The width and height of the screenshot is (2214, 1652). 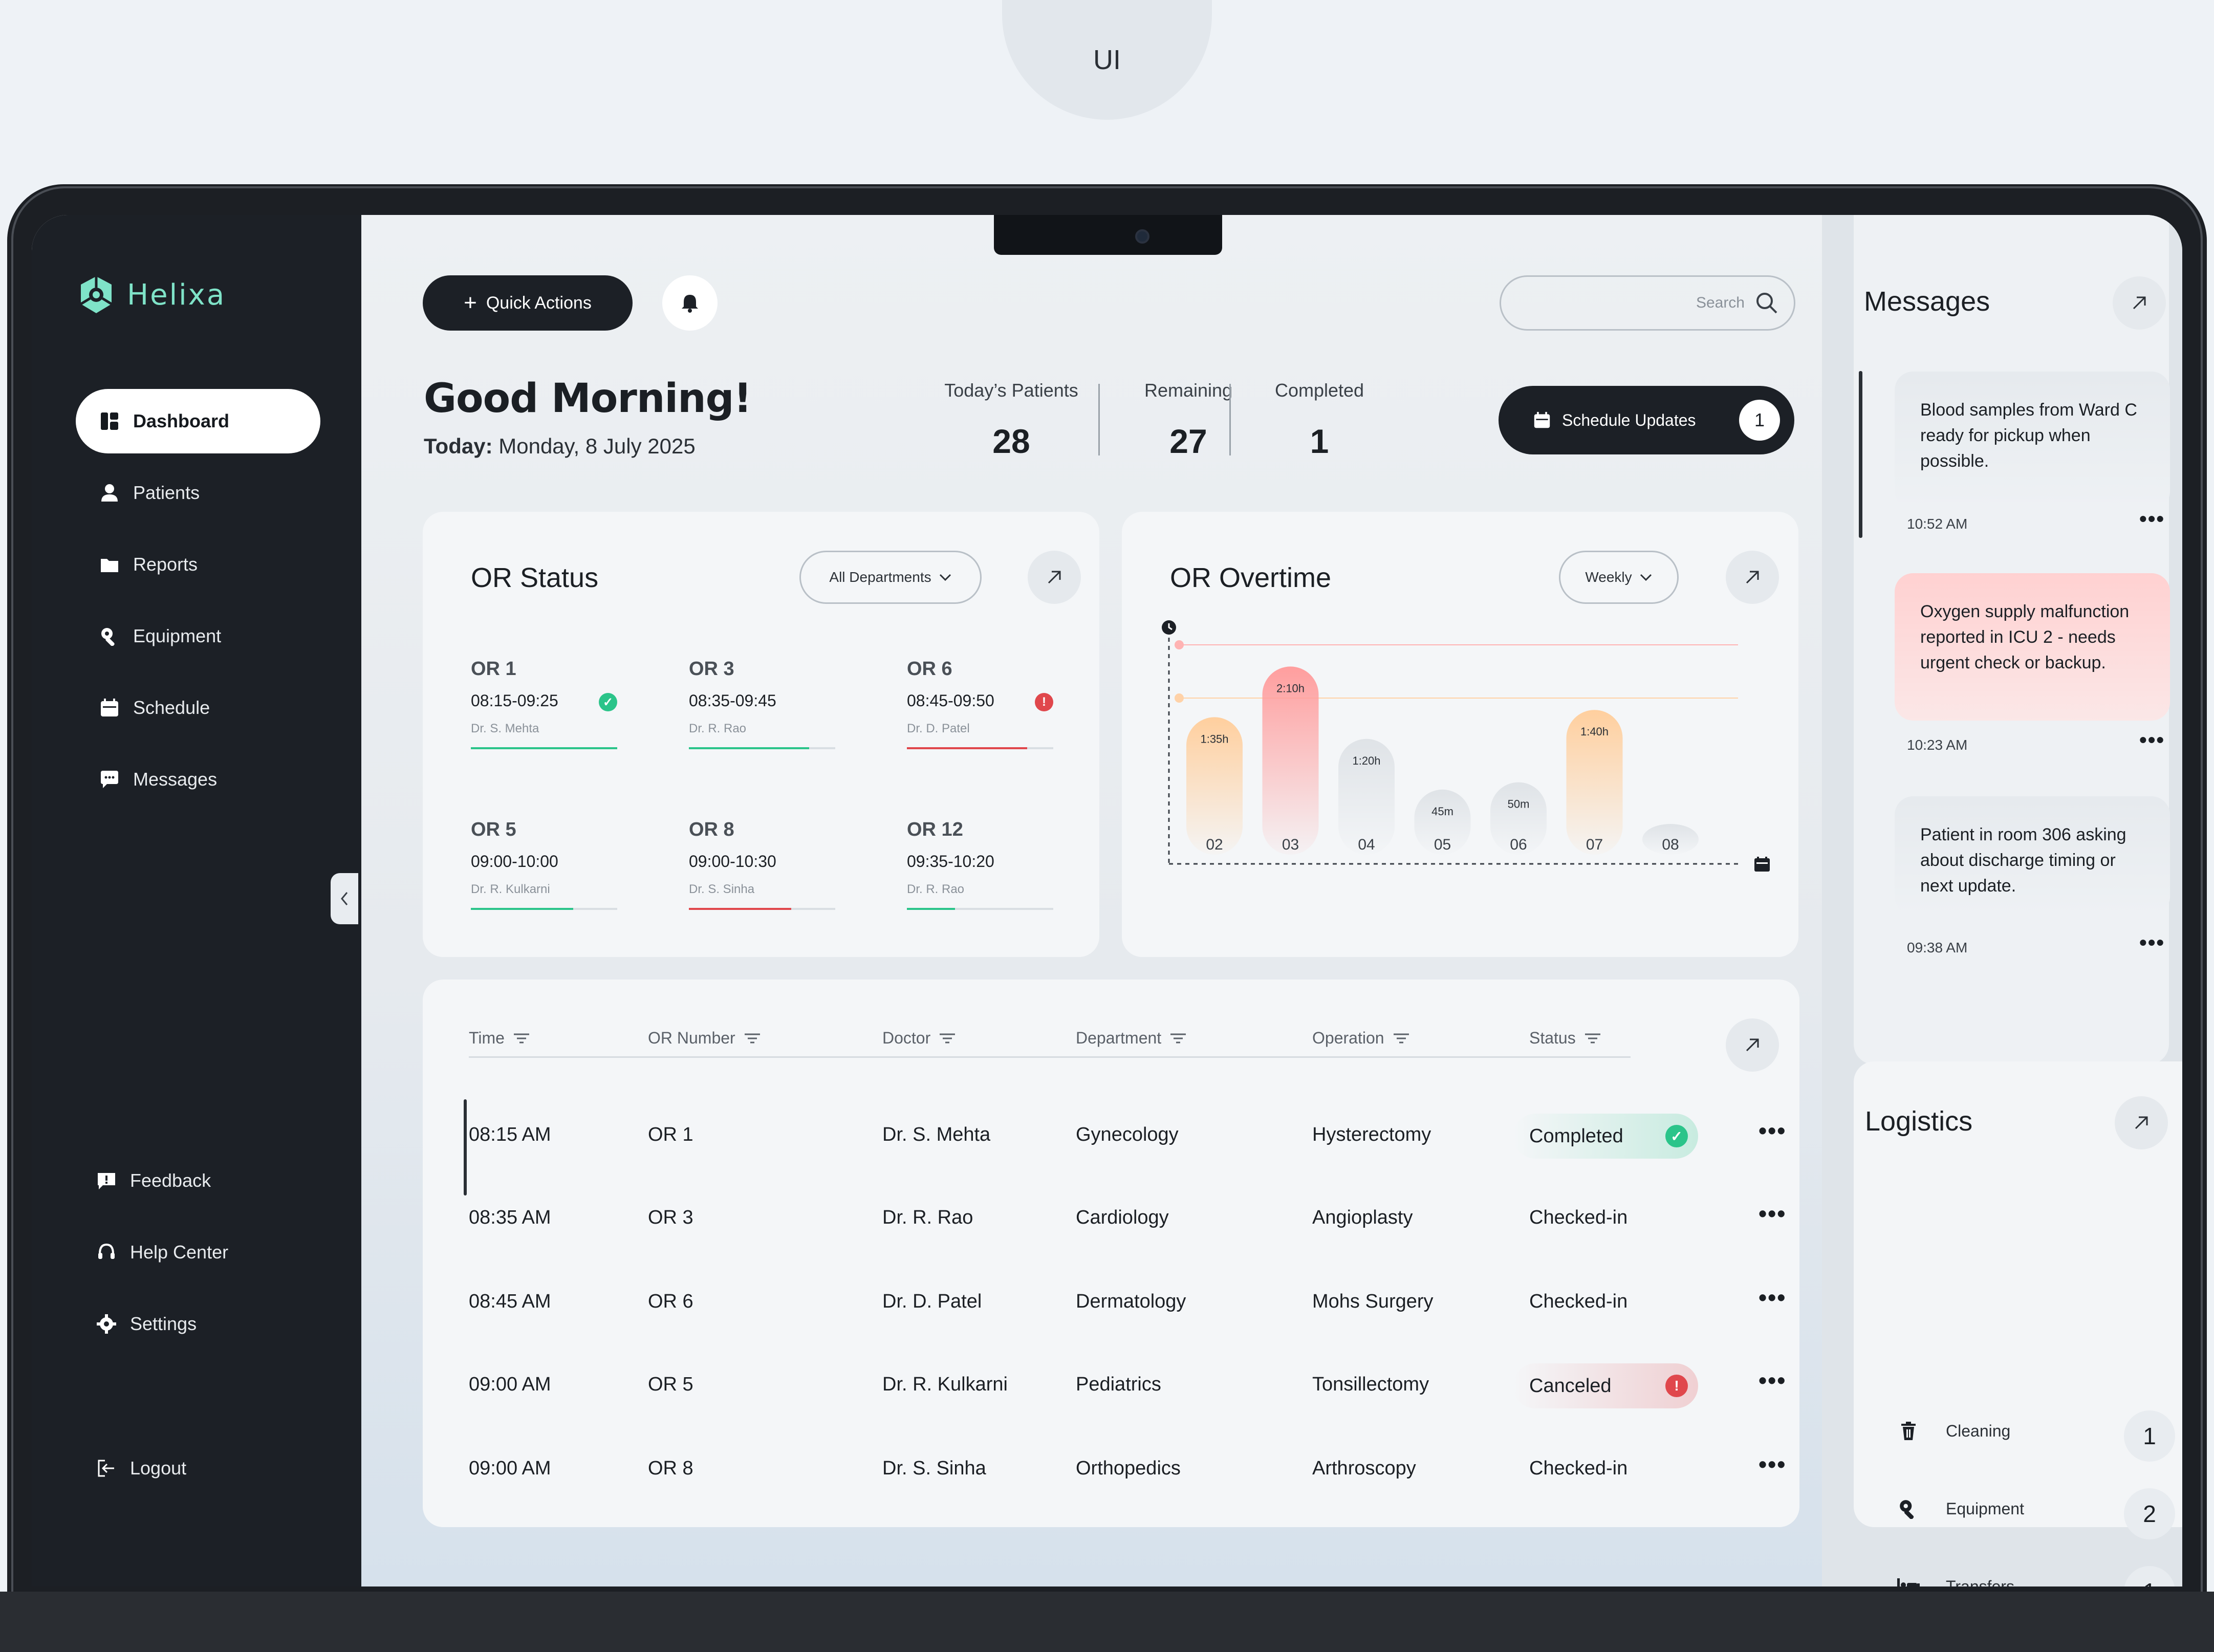 I want to click on sidebar-item-schedule: Schedule, so click(x=198, y=708).